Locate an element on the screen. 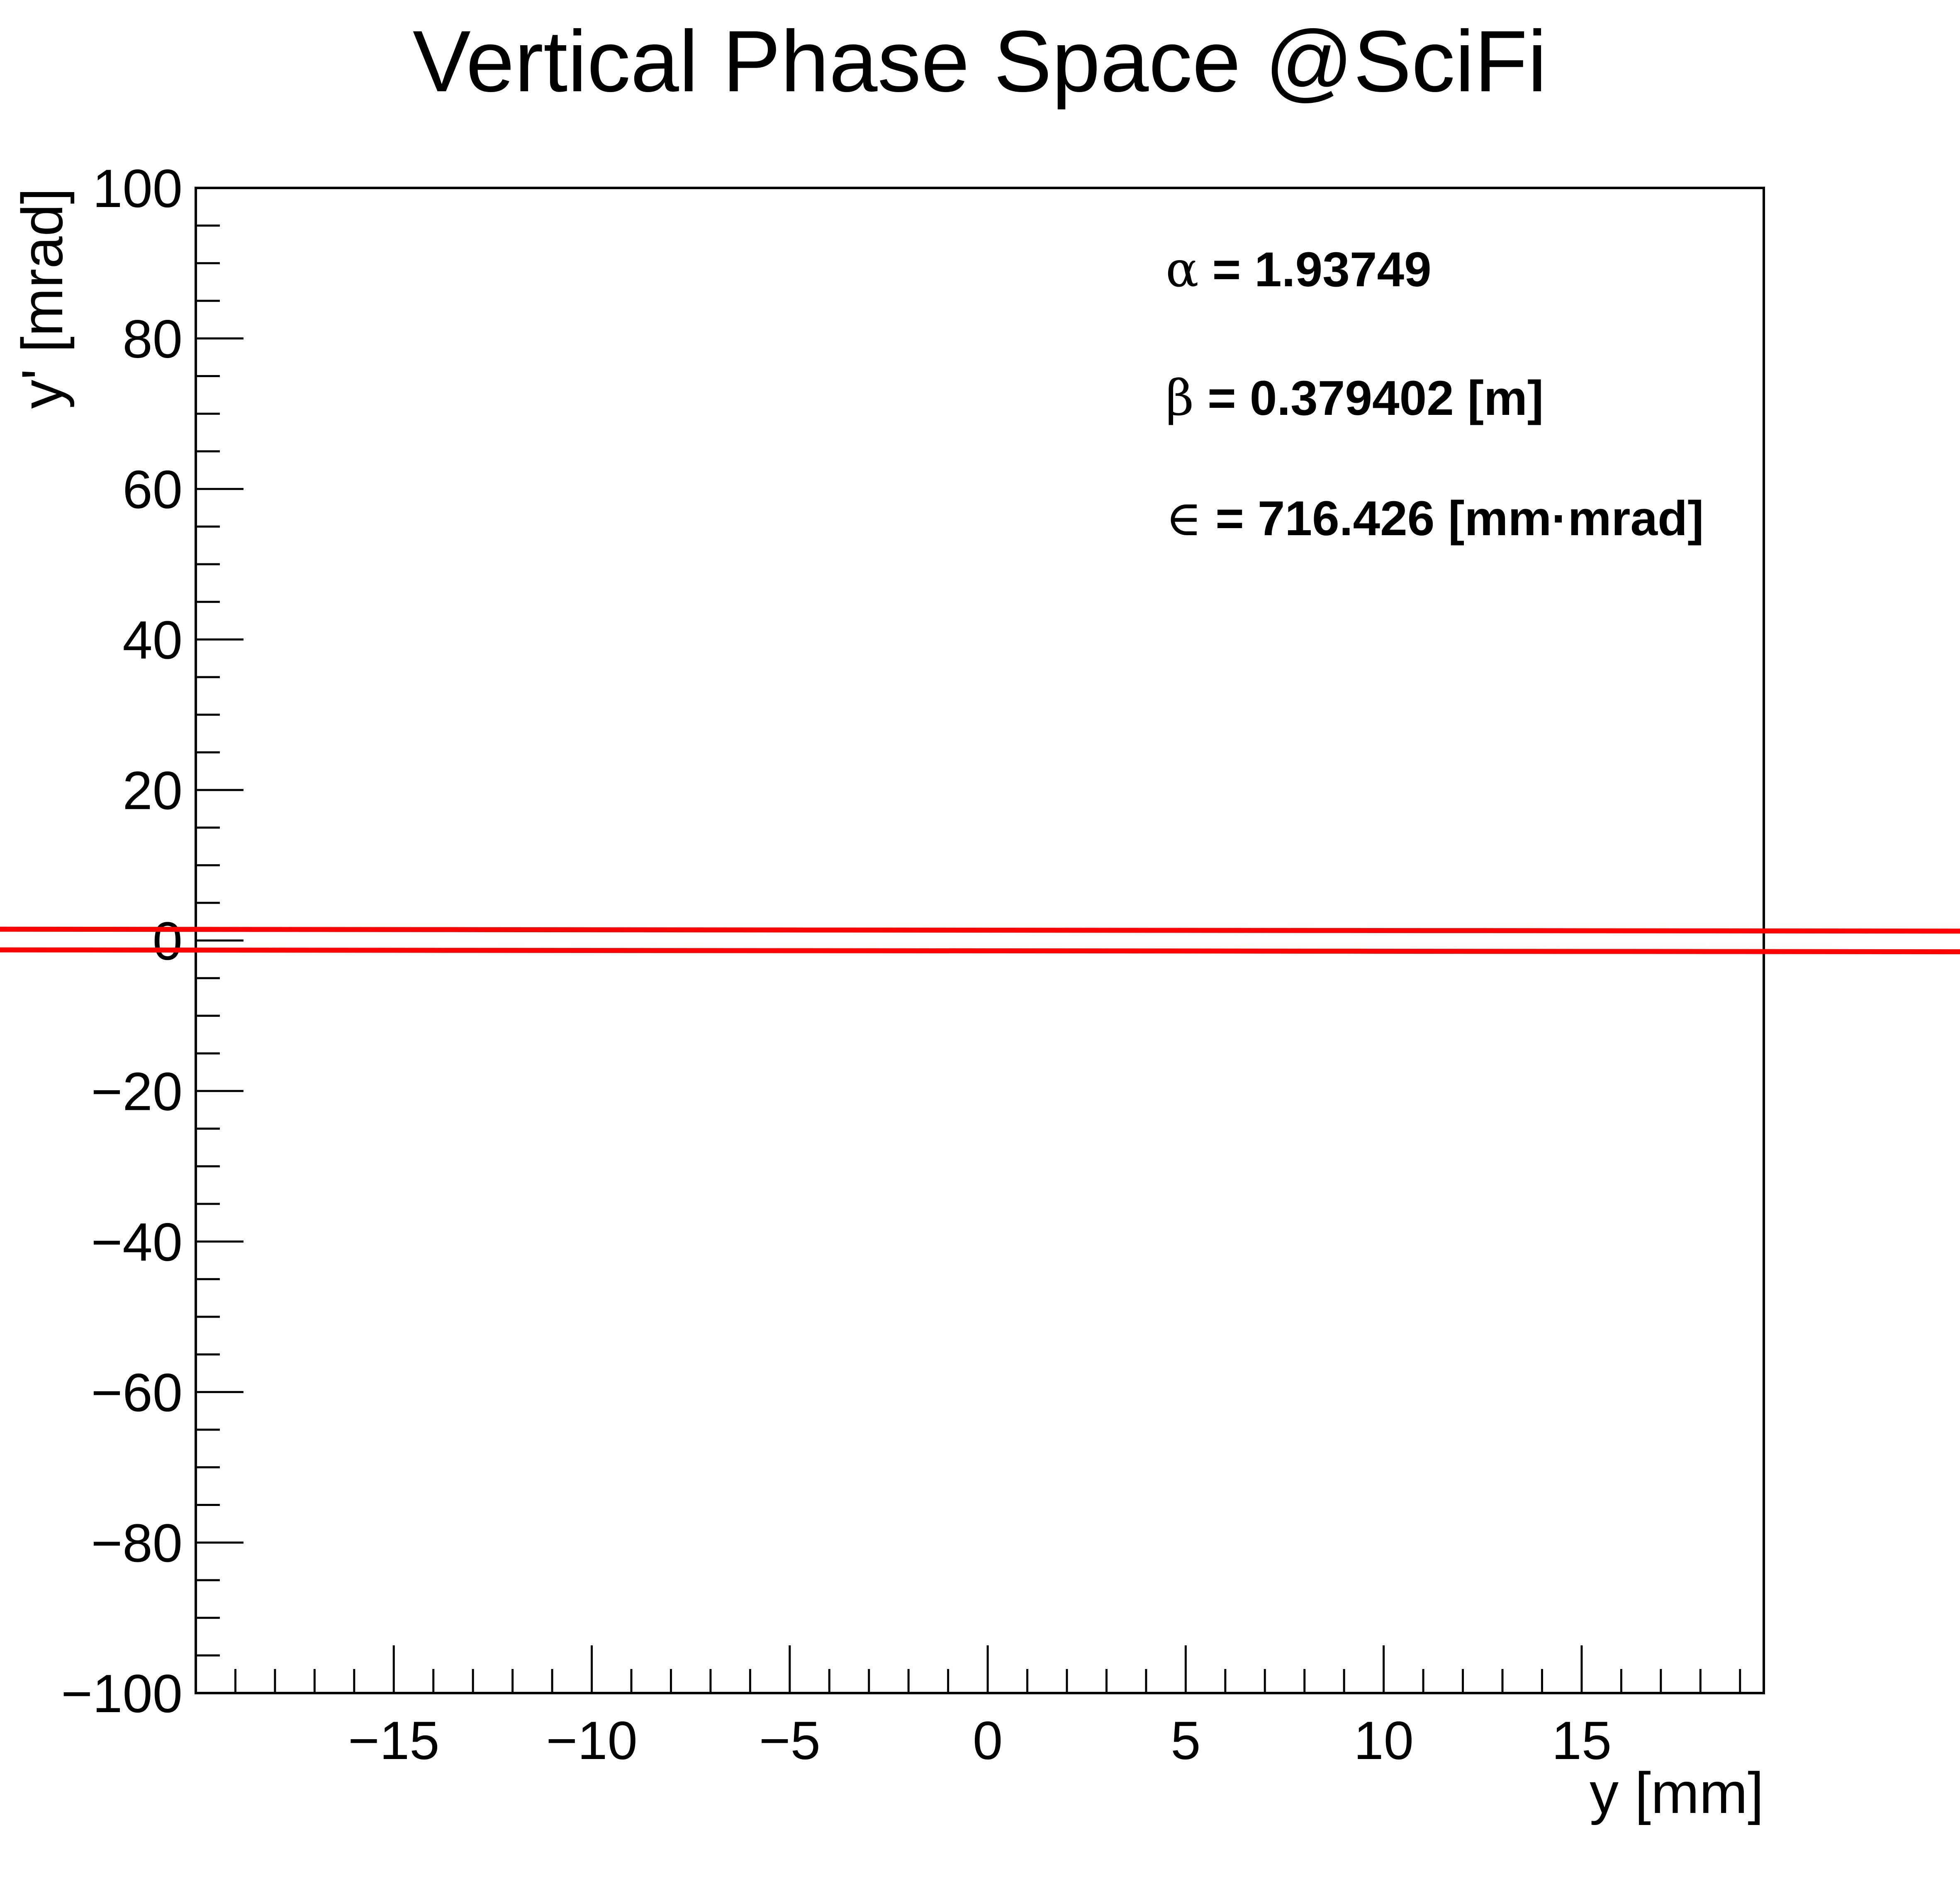 The width and height of the screenshot is (1960, 1881). y-tick-label: −80 is located at coordinates (137, 1543).